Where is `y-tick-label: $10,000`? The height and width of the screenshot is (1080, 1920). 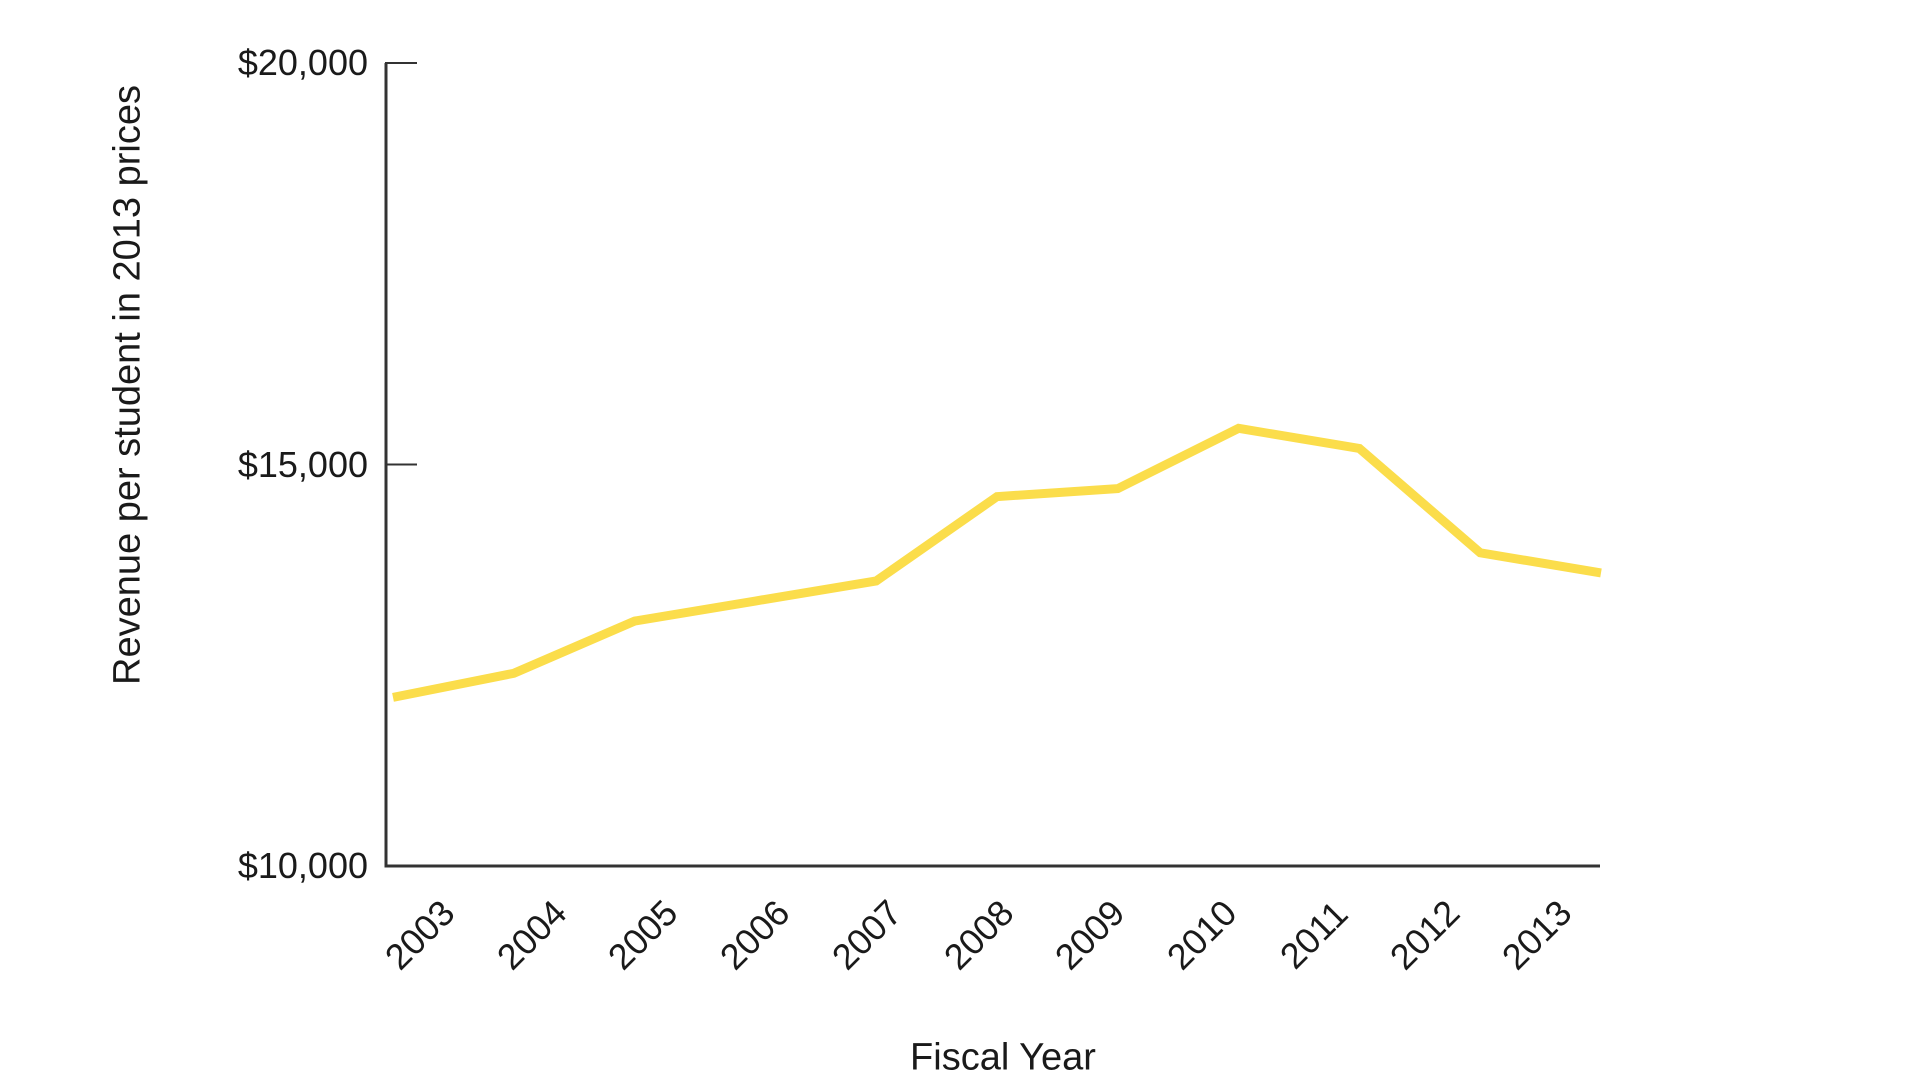 y-tick-label: $10,000 is located at coordinates (302, 865).